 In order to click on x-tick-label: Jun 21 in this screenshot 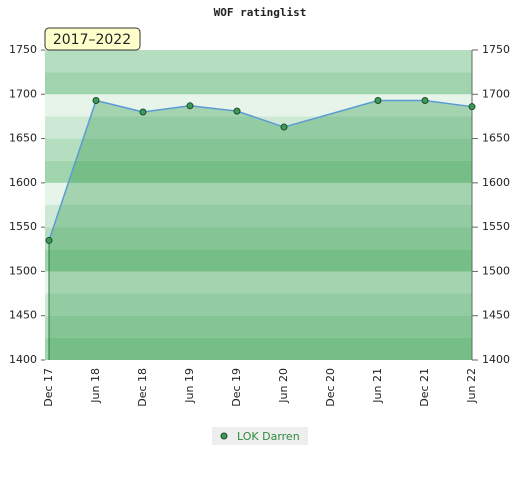, I will do `click(377, 386)`.